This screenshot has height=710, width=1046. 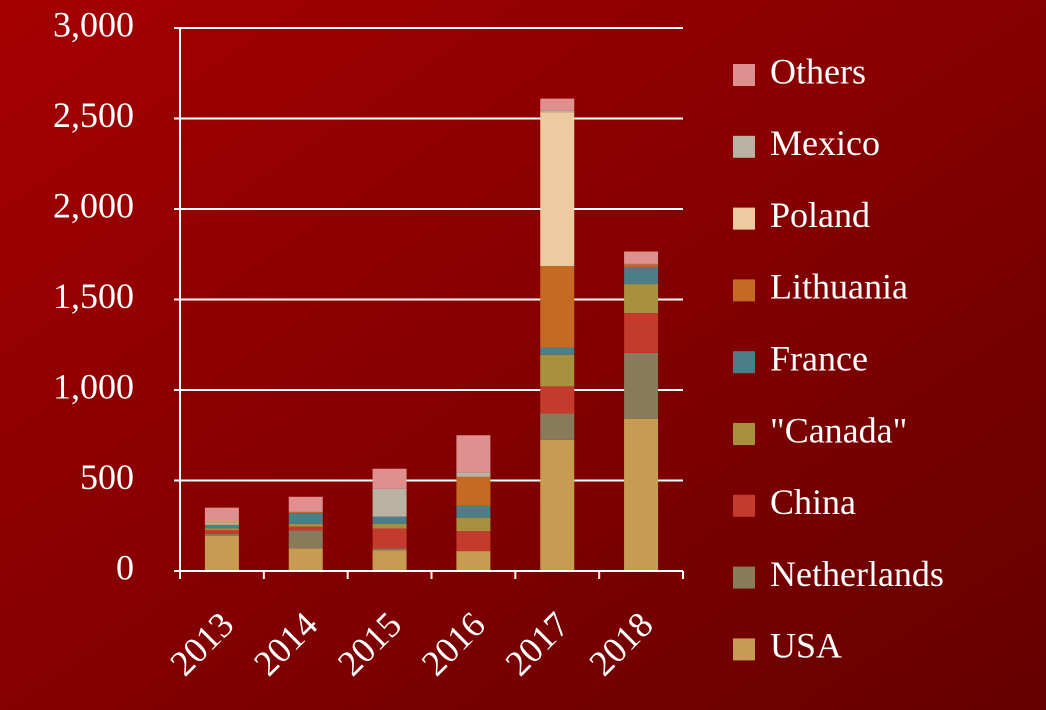 I want to click on legend-label: Poland, so click(x=820, y=215).